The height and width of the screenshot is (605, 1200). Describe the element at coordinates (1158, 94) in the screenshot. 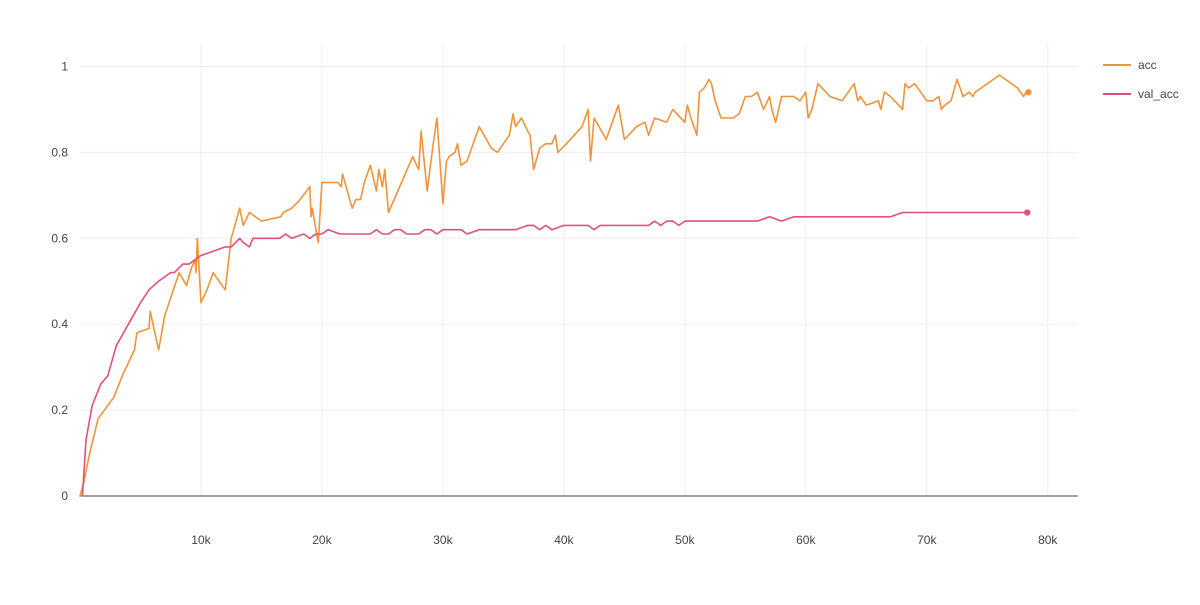

I see `legend-label: val_acc` at that location.